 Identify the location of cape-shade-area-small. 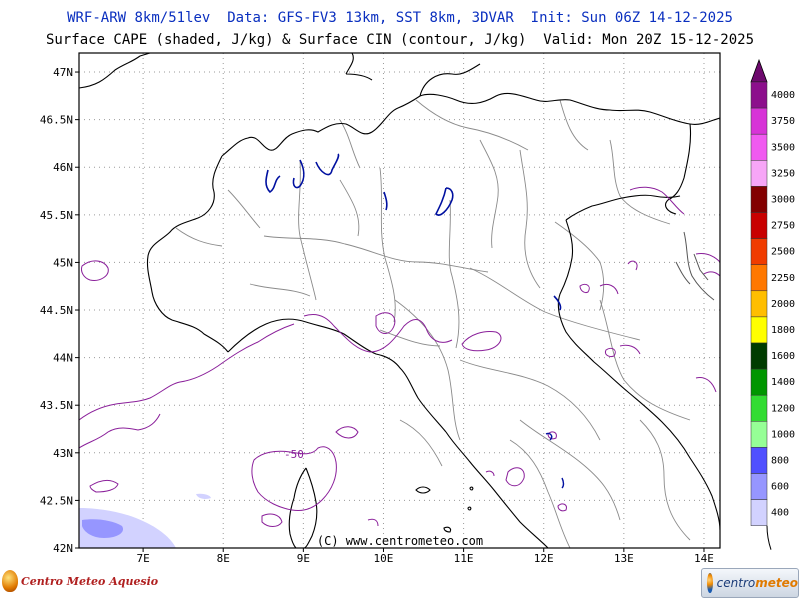
(203, 496).